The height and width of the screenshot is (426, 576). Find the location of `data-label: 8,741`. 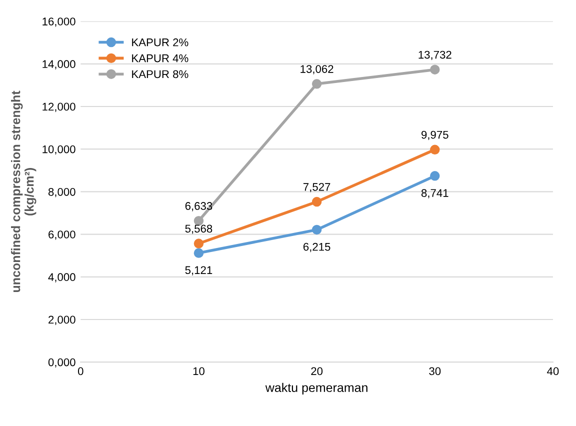

data-label: 8,741 is located at coordinates (434, 193).